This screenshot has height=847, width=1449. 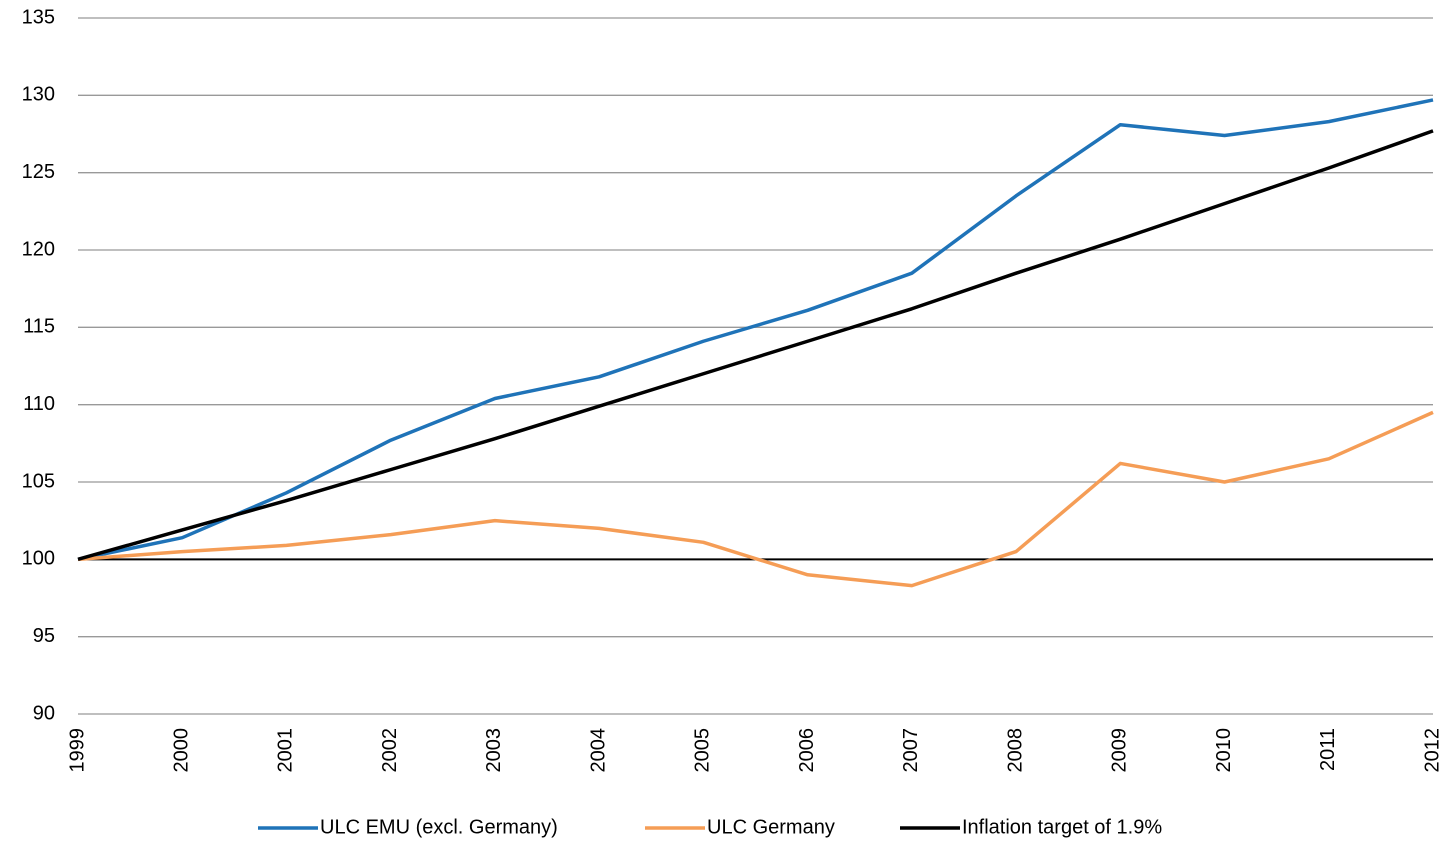 What do you see at coordinates (439, 827) in the screenshot?
I see `legend-label: ULC EMU (excl. Germany)` at bounding box center [439, 827].